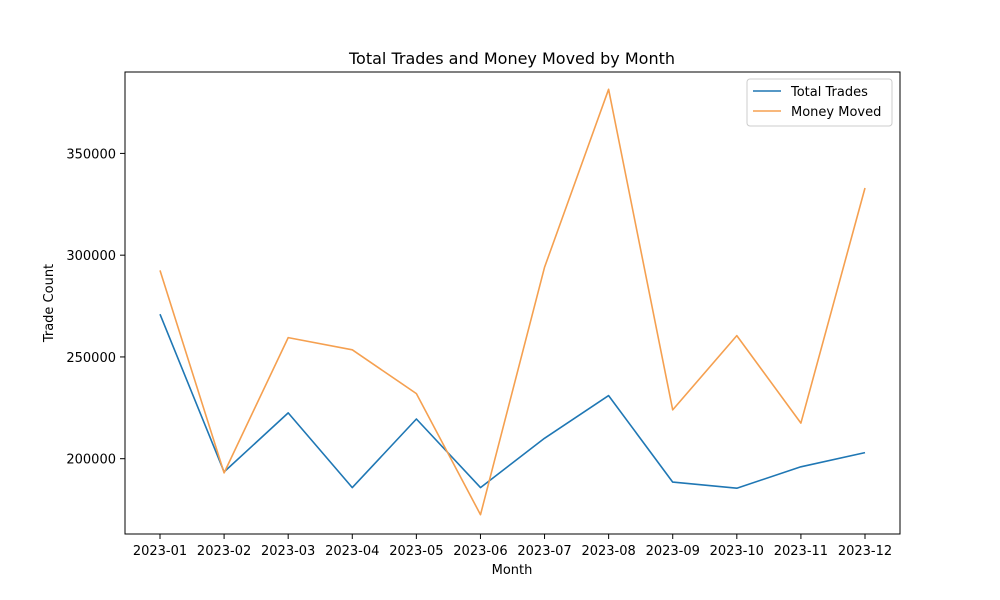  I want to click on x-tick-label: 2023-10, so click(737, 551).